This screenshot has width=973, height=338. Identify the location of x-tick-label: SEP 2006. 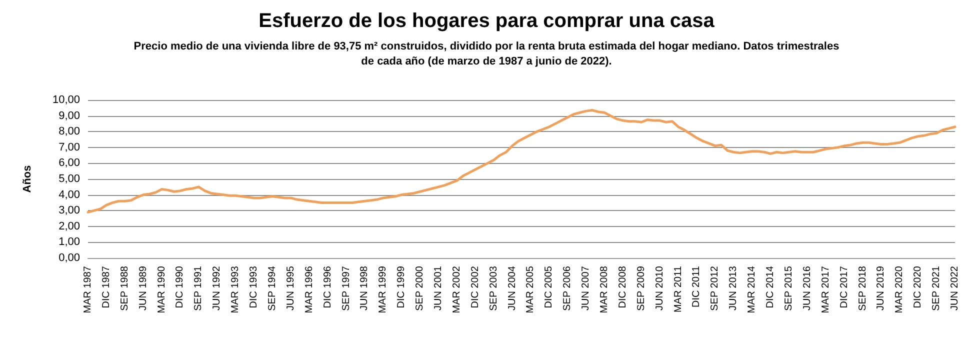
(568, 288).